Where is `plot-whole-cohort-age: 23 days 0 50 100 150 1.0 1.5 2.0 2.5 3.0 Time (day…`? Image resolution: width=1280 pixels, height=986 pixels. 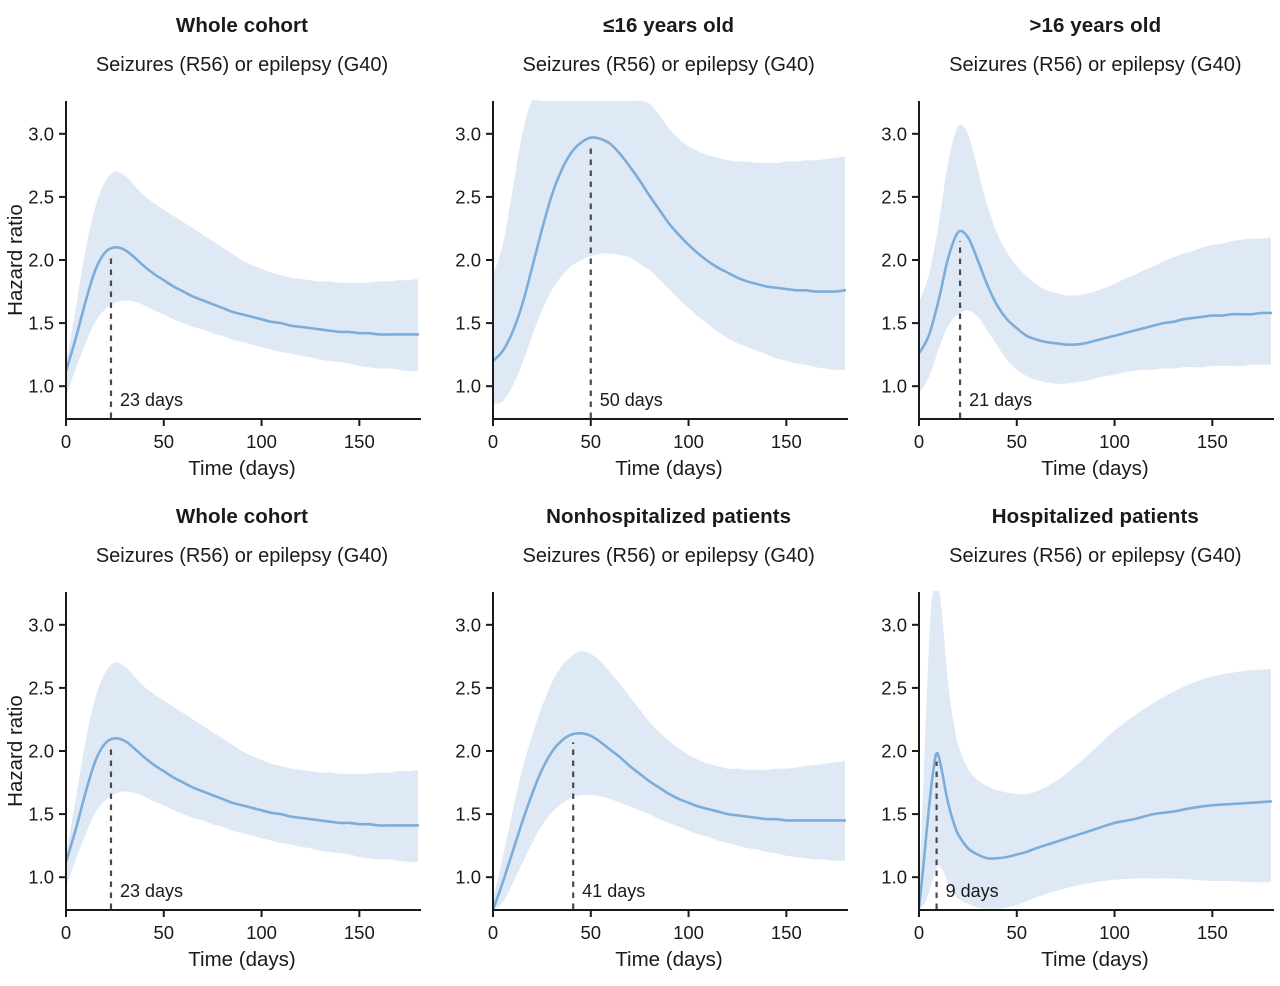
plot-whole-cohort-age: 23 days 0 50 100 150 1.0 1.5 2.0 2.5 3.0 Time (day… is located at coordinates (212, 290).